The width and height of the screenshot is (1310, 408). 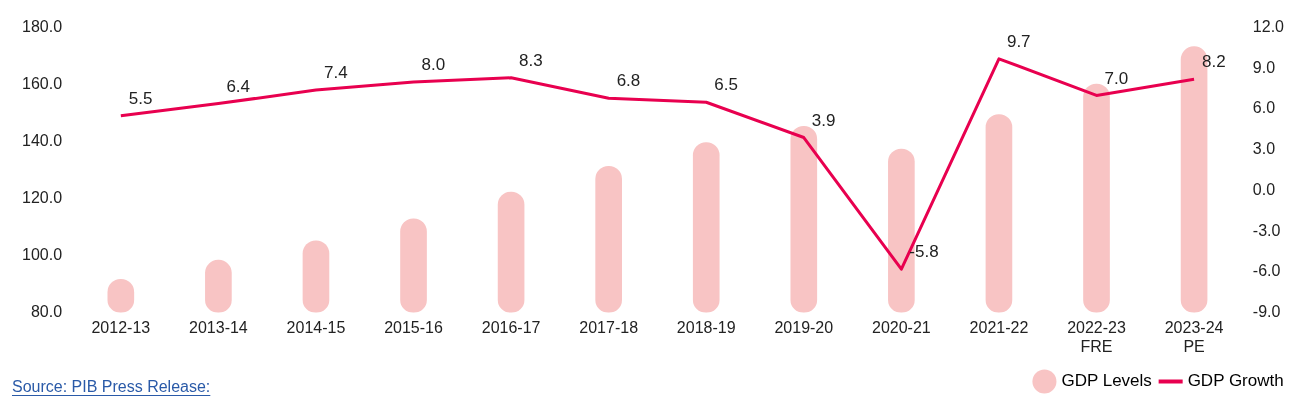 I want to click on data-label: 3.9, so click(x=823, y=120).